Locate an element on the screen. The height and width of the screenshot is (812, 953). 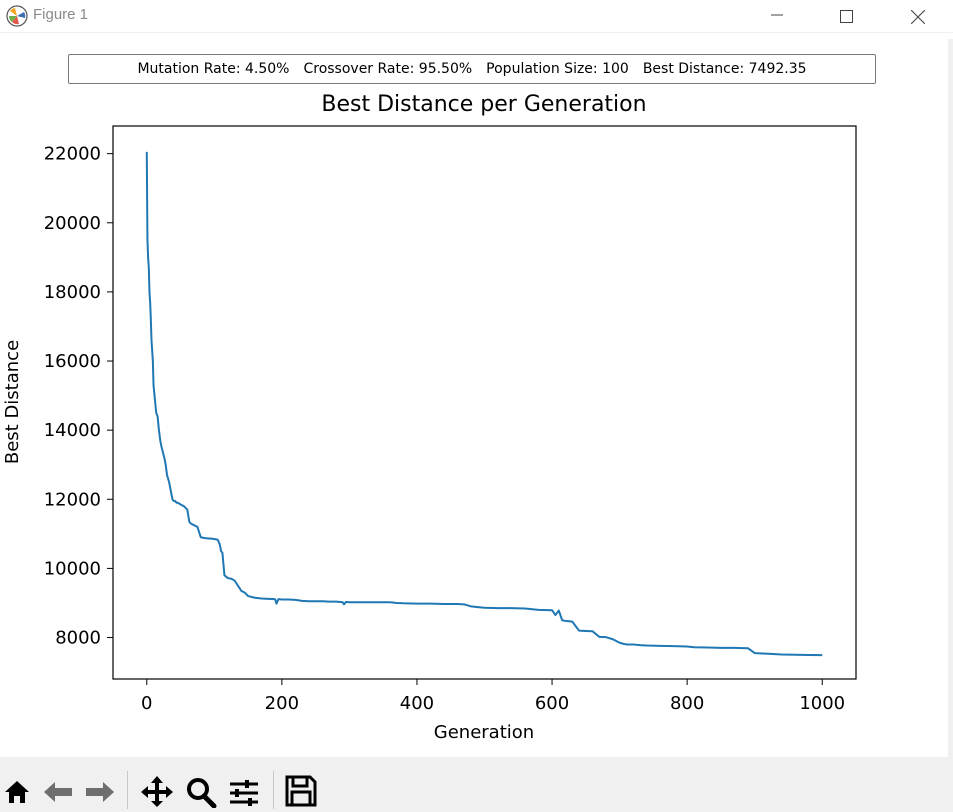
mutation-rate-text: Mutation Rate: 4.50% is located at coordinates (213, 69).